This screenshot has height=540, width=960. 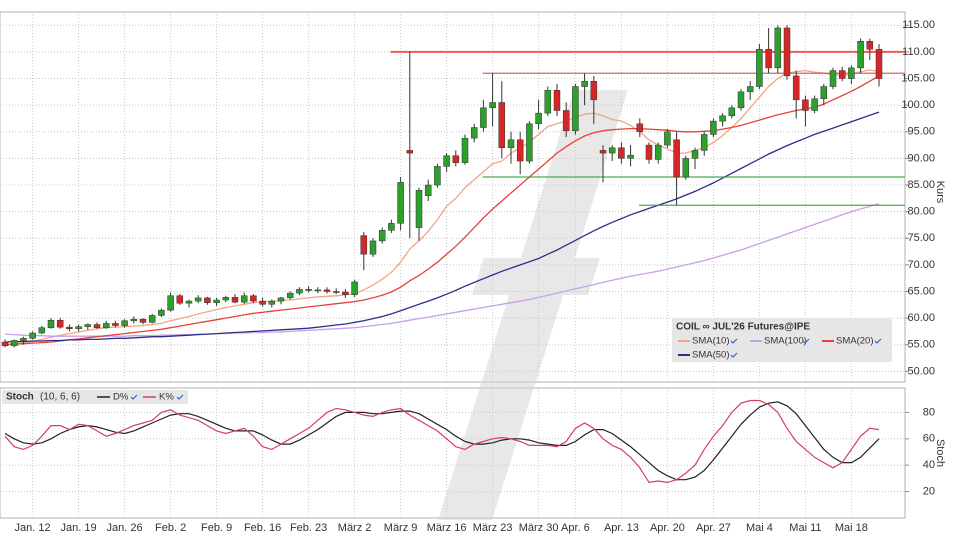 I want to click on y-tick-label: 115.00, so click(x=918, y=25).